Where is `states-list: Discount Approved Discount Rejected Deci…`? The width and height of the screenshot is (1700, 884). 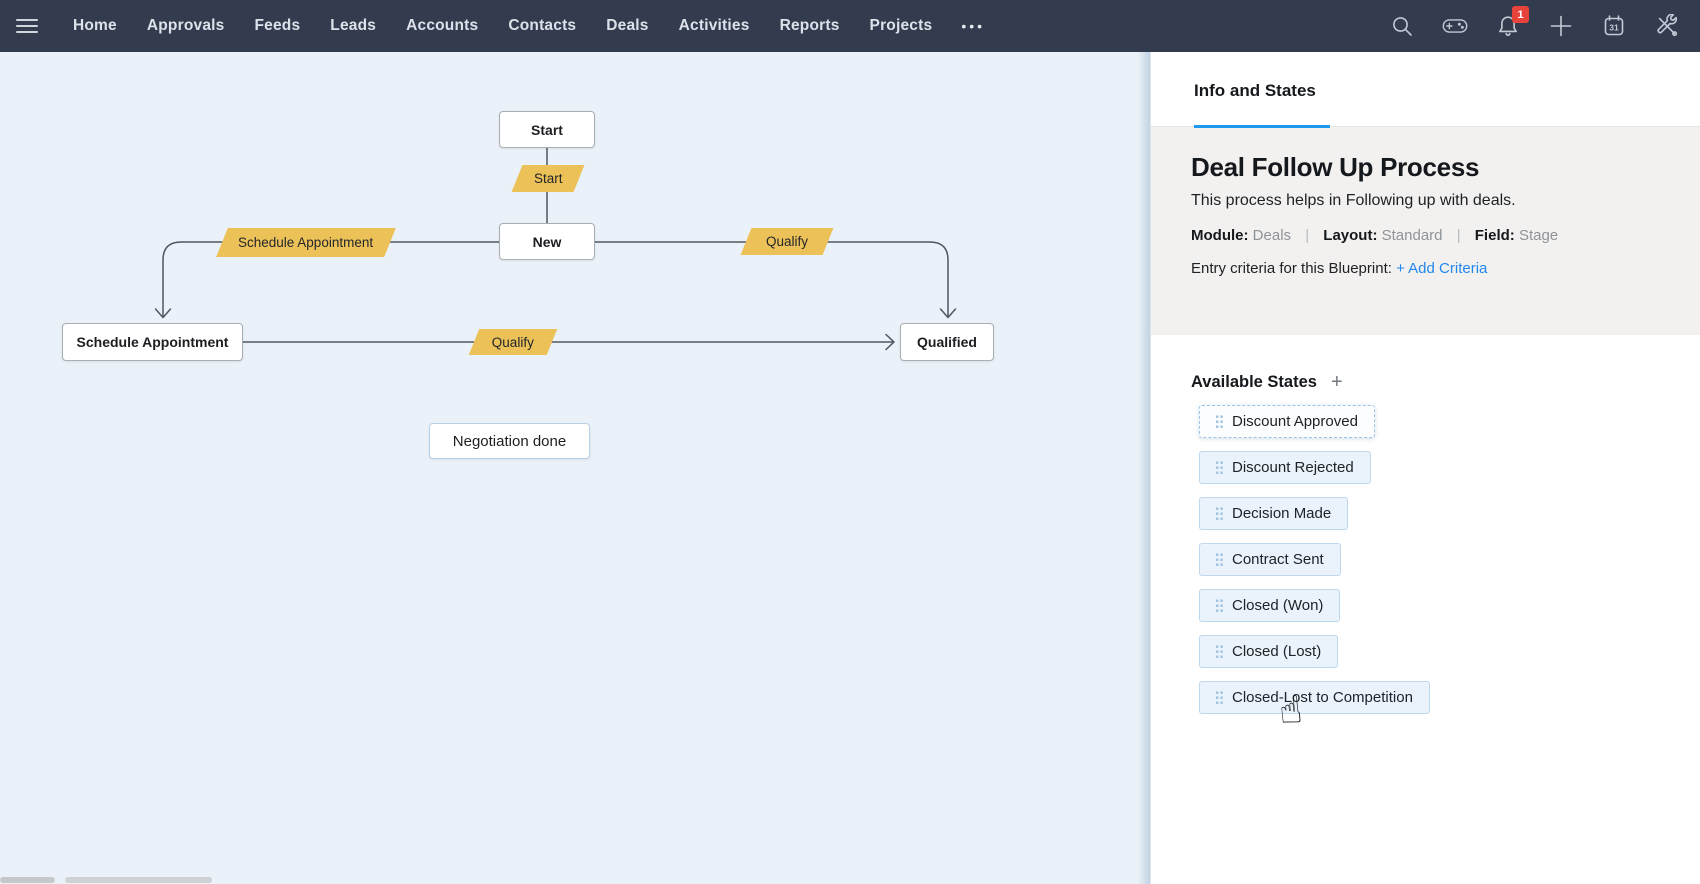
states-list: Discount Approved Discount Rejected Deci… is located at coordinates (1449, 559).